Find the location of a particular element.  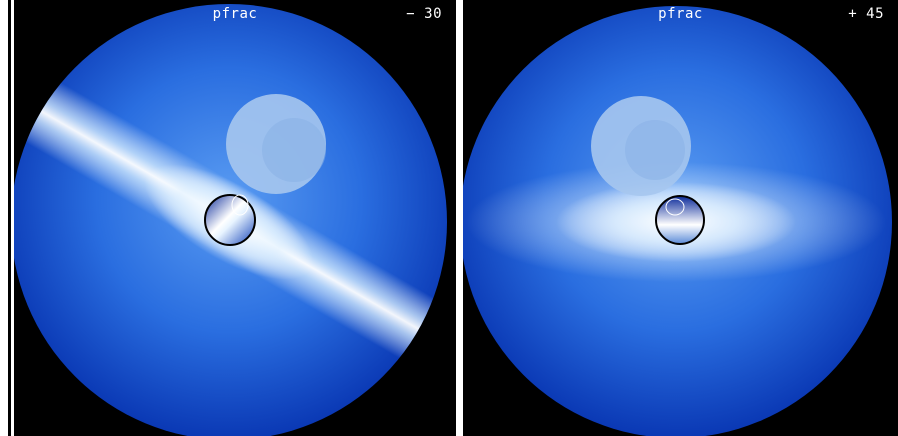

angle-label: − 30 is located at coordinates (424, 14).